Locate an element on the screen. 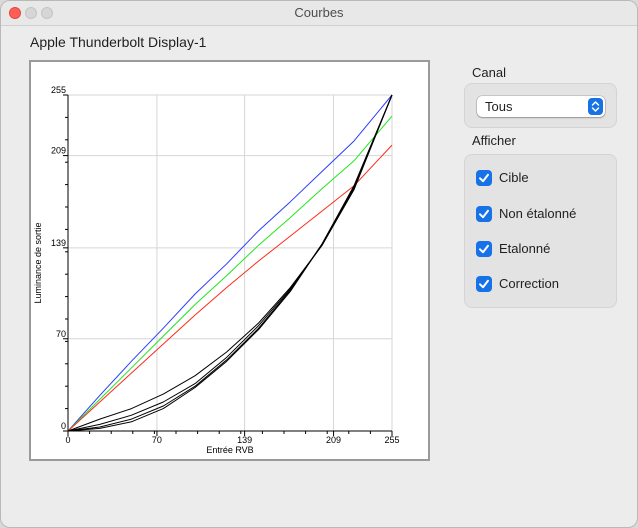 The width and height of the screenshot is (638, 528). channel-popup-value: Tous is located at coordinates (499, 106).